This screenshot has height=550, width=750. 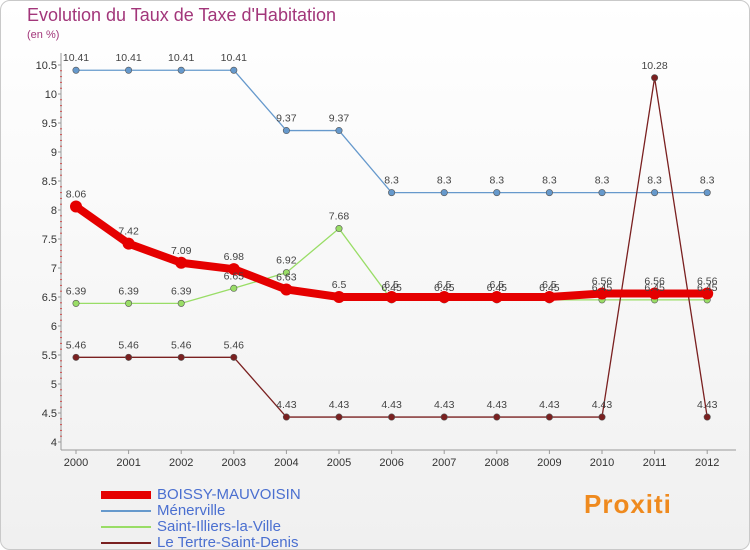 What do you see at coordinates (602, 282) in the screenshot?
I see `data-label: 6.56` at bounding box center [602, 282].